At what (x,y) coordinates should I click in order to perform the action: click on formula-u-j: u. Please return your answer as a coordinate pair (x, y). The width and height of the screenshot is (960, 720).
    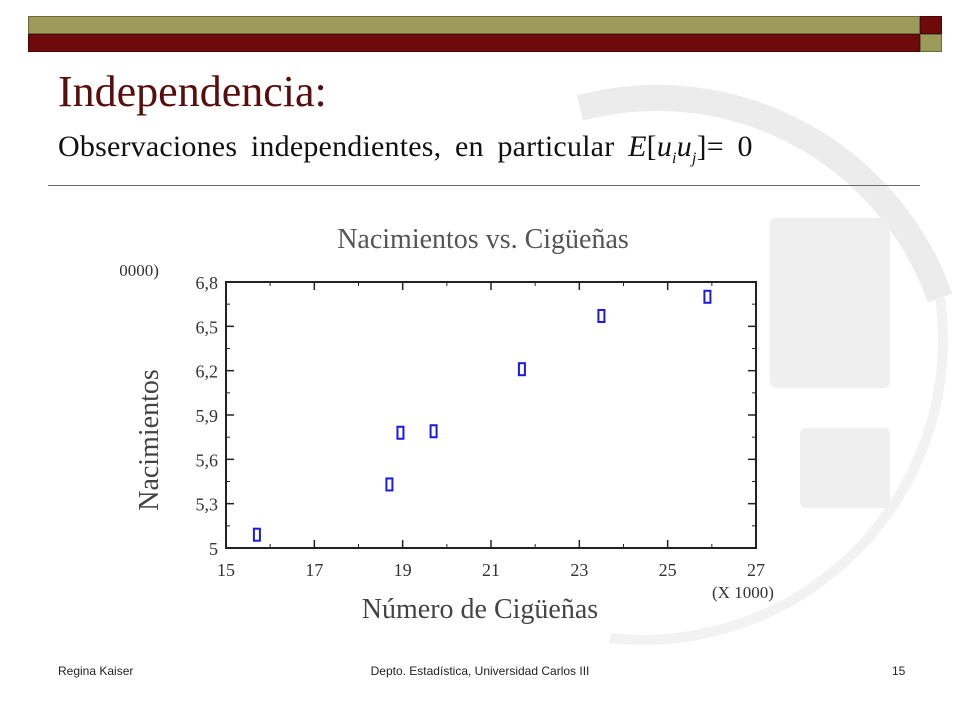
    Looking at the image, I should click on (684, 146).